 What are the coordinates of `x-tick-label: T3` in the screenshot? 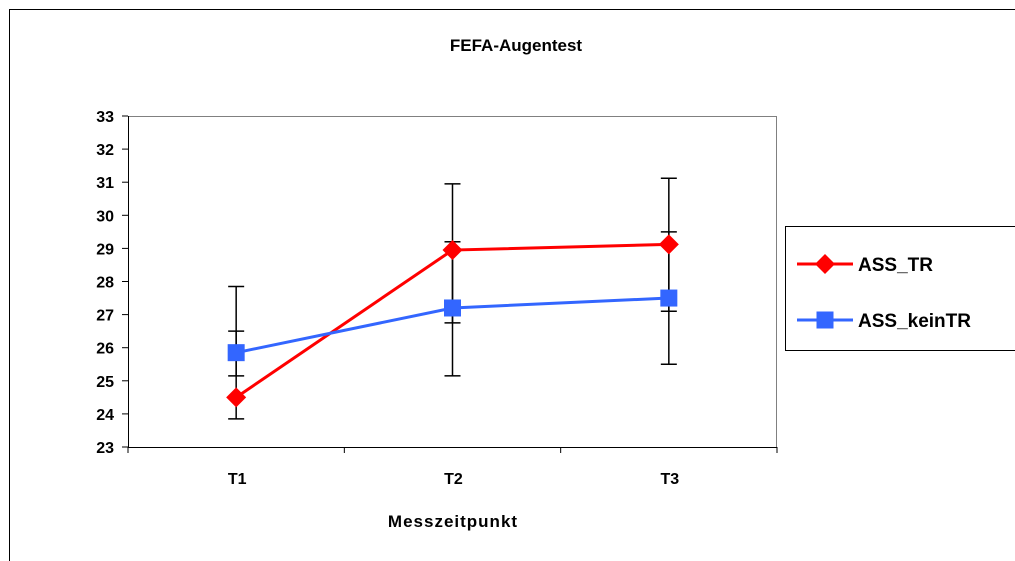 It's located at (669, 479).